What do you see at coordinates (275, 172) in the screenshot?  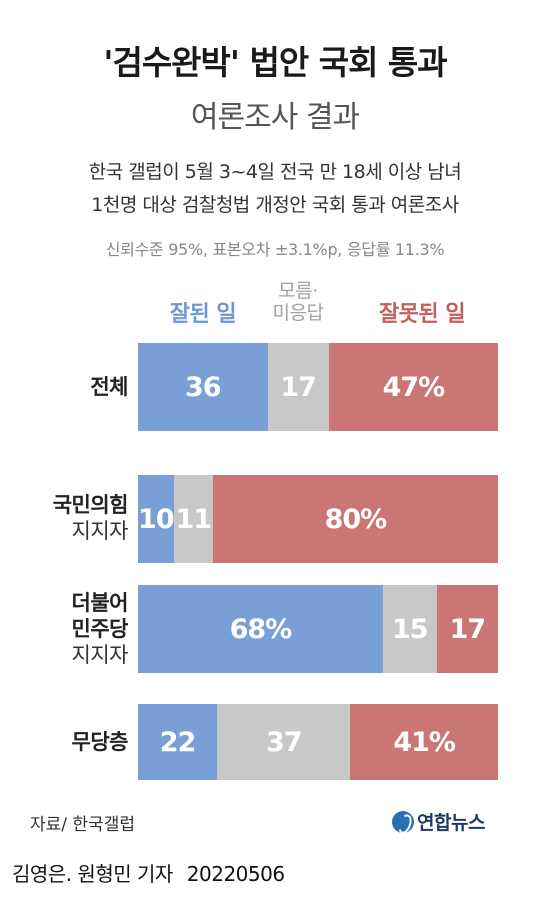 I see `survey-description-line1: 한국 갤럽이 5월 3~4일 전국 만 18세 이상 남녀` at bounding box center [275, 172].